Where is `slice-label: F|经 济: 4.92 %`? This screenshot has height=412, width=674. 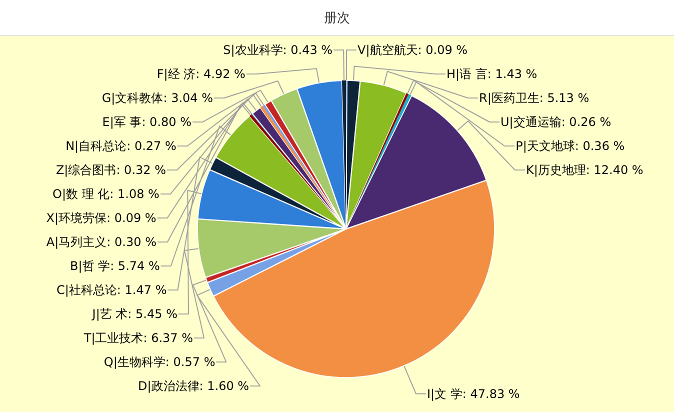
slice-label: F|经 济: 4.92 % is located at coordinates (201, 74).